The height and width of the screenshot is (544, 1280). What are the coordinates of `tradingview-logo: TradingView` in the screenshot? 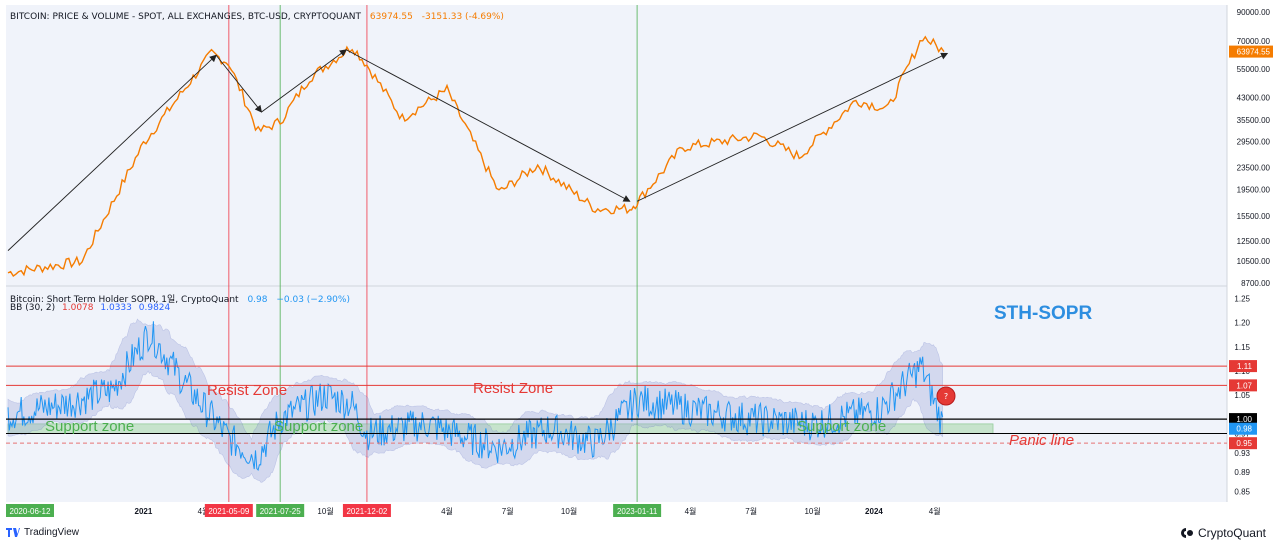 It's located at (42, 532).